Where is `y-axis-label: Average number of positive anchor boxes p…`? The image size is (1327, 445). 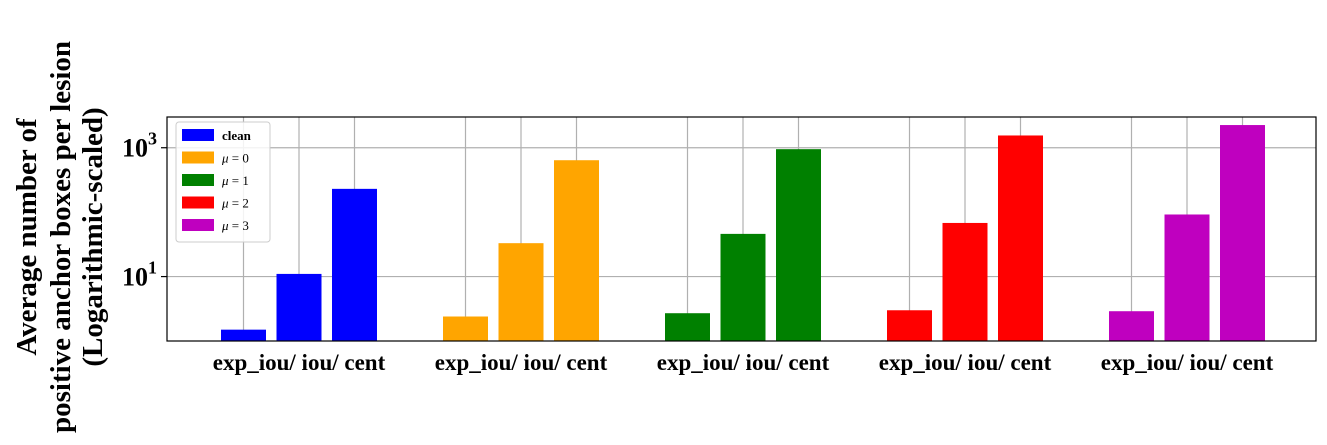 y-axis-label: Average number of positive anchor boxes p… is located at coordinates (60, 237).